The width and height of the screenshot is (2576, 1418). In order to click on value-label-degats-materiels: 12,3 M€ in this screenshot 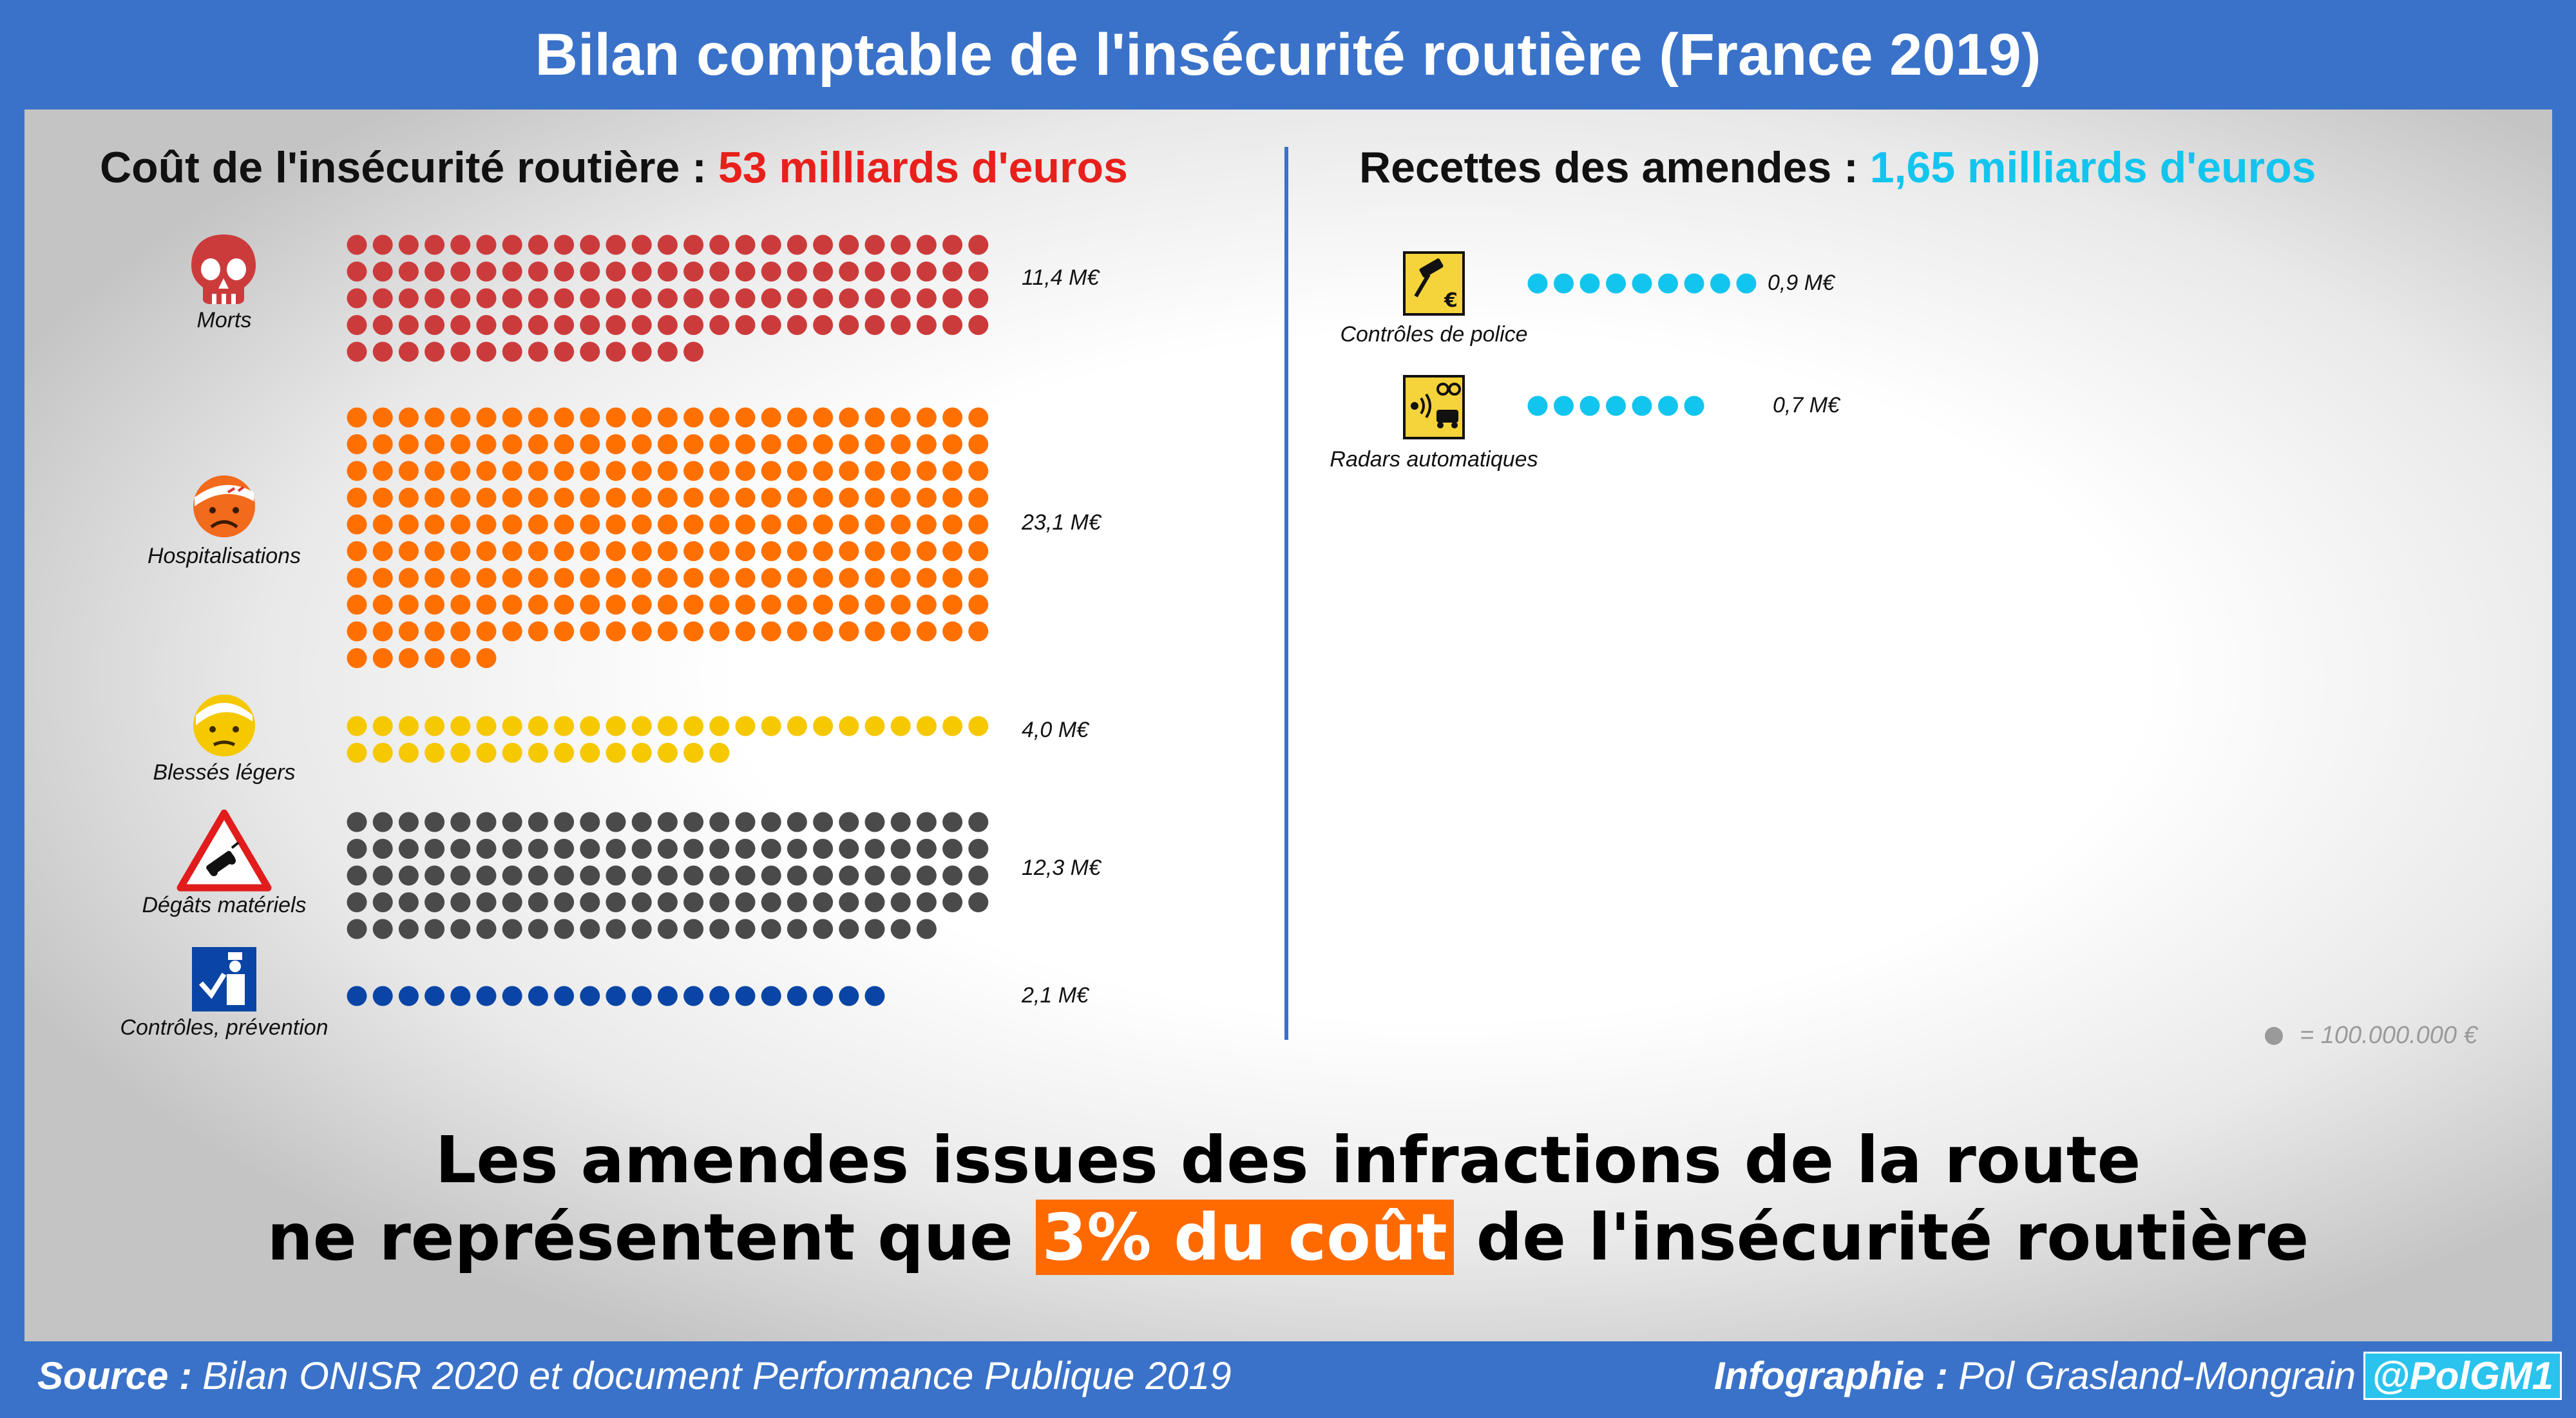, I will do `click(1061, 868)`.